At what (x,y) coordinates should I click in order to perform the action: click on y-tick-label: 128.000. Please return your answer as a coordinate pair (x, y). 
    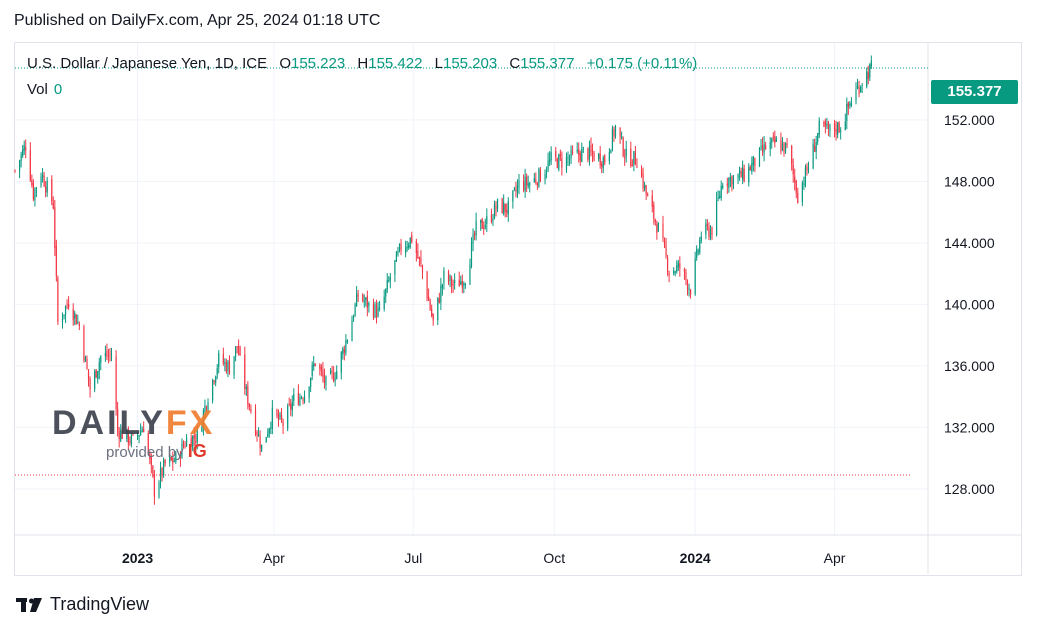
    Looking at the image, I should click on (969, 489).